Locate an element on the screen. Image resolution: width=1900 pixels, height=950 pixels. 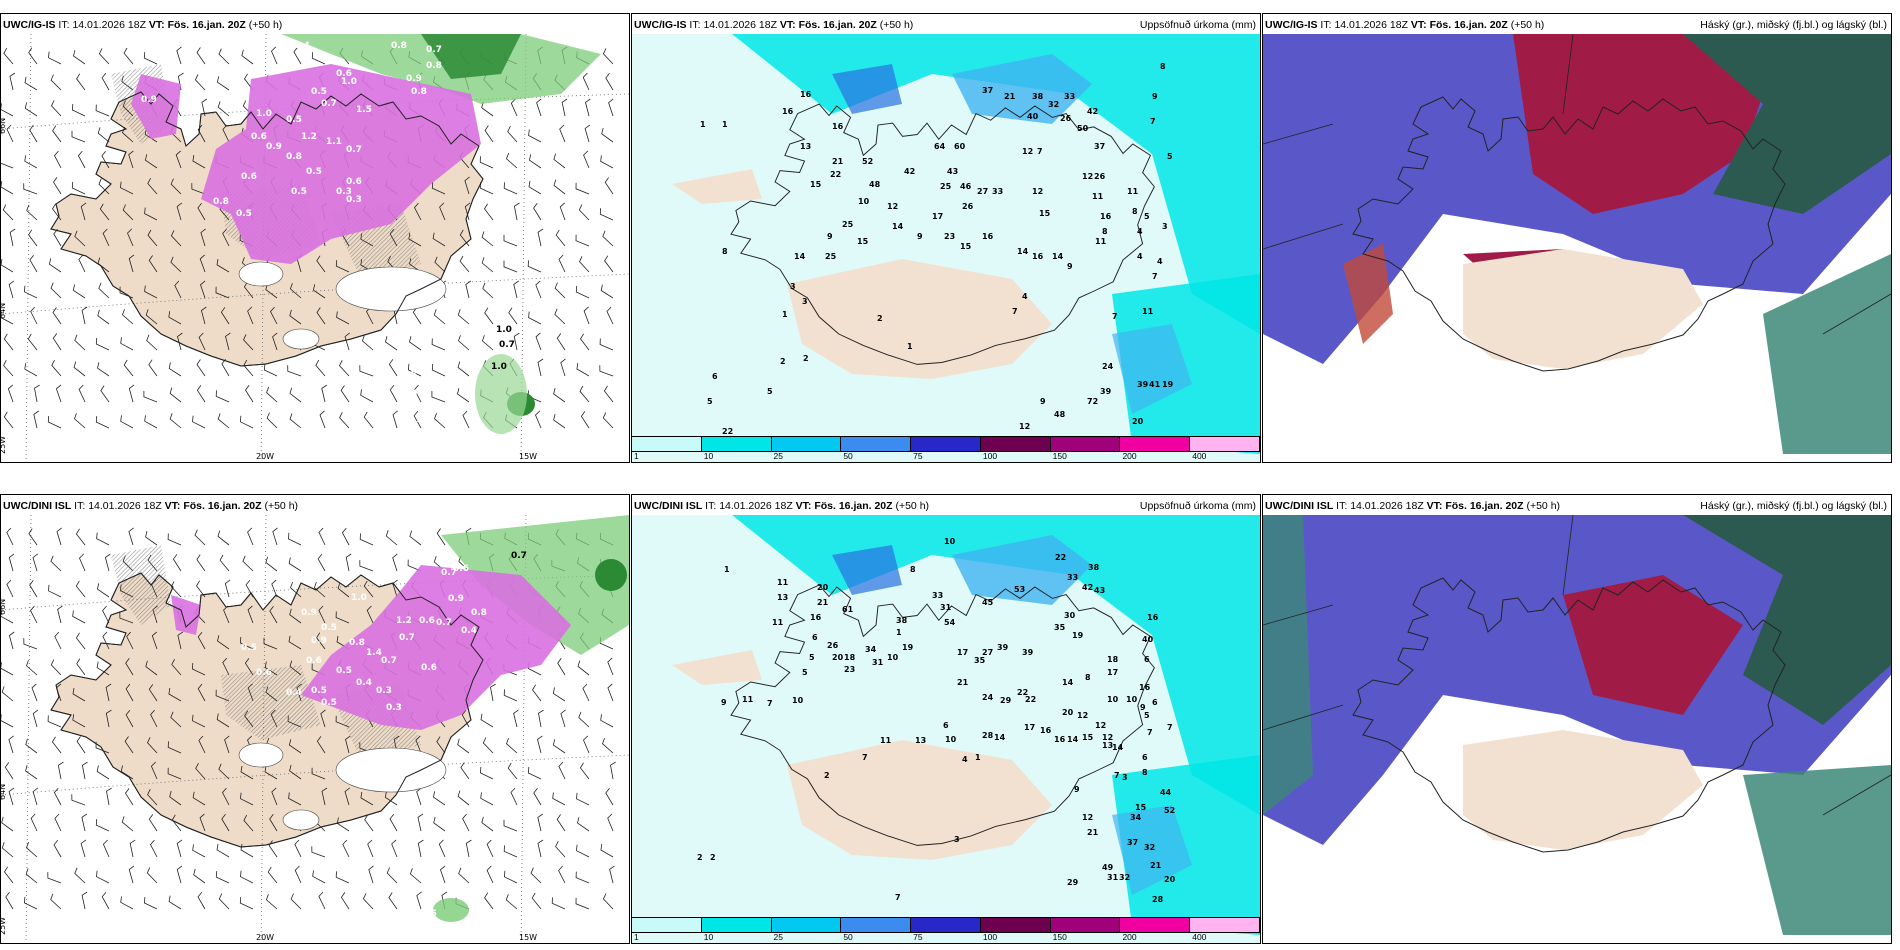
lon-label-15w: 15W is located at coordinates (528, 456).